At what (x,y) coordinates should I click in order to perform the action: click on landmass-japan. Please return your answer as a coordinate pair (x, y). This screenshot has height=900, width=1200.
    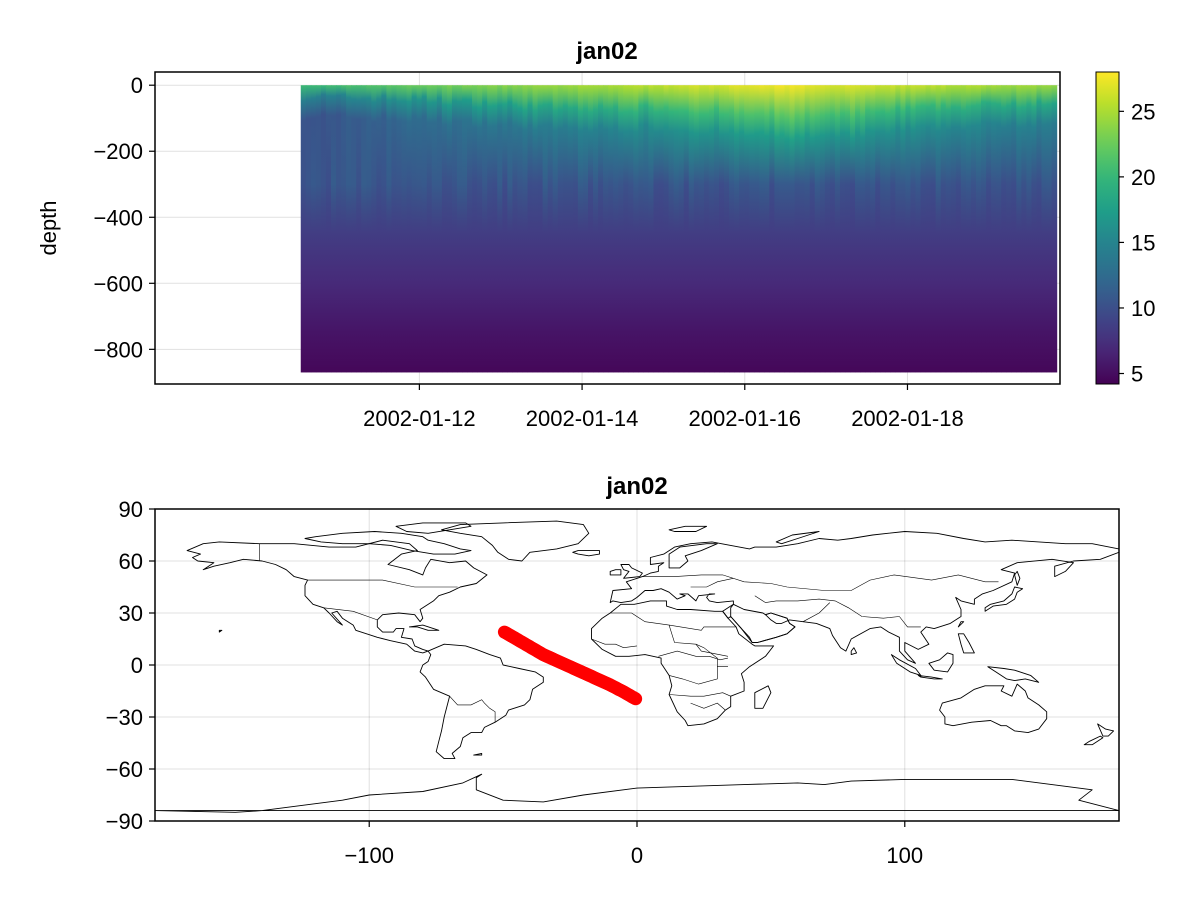
    Looking at the image, I should click on (1004, 599).